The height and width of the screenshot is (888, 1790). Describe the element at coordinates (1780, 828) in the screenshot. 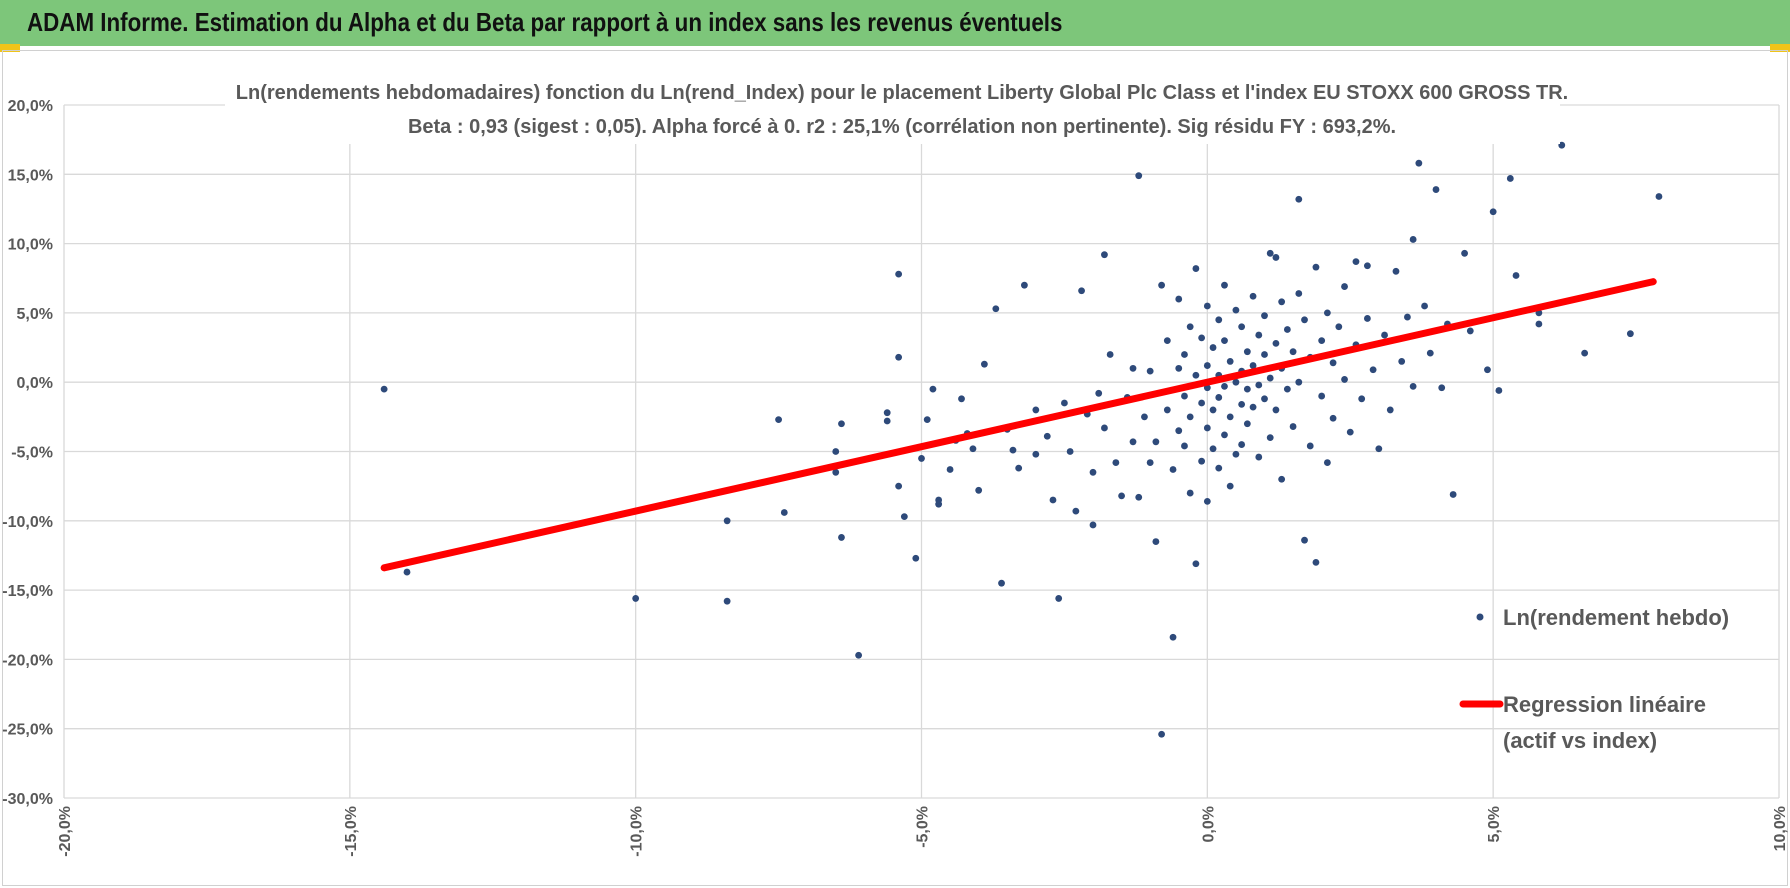

I see `x-tick-label: 10,0%` at that location.